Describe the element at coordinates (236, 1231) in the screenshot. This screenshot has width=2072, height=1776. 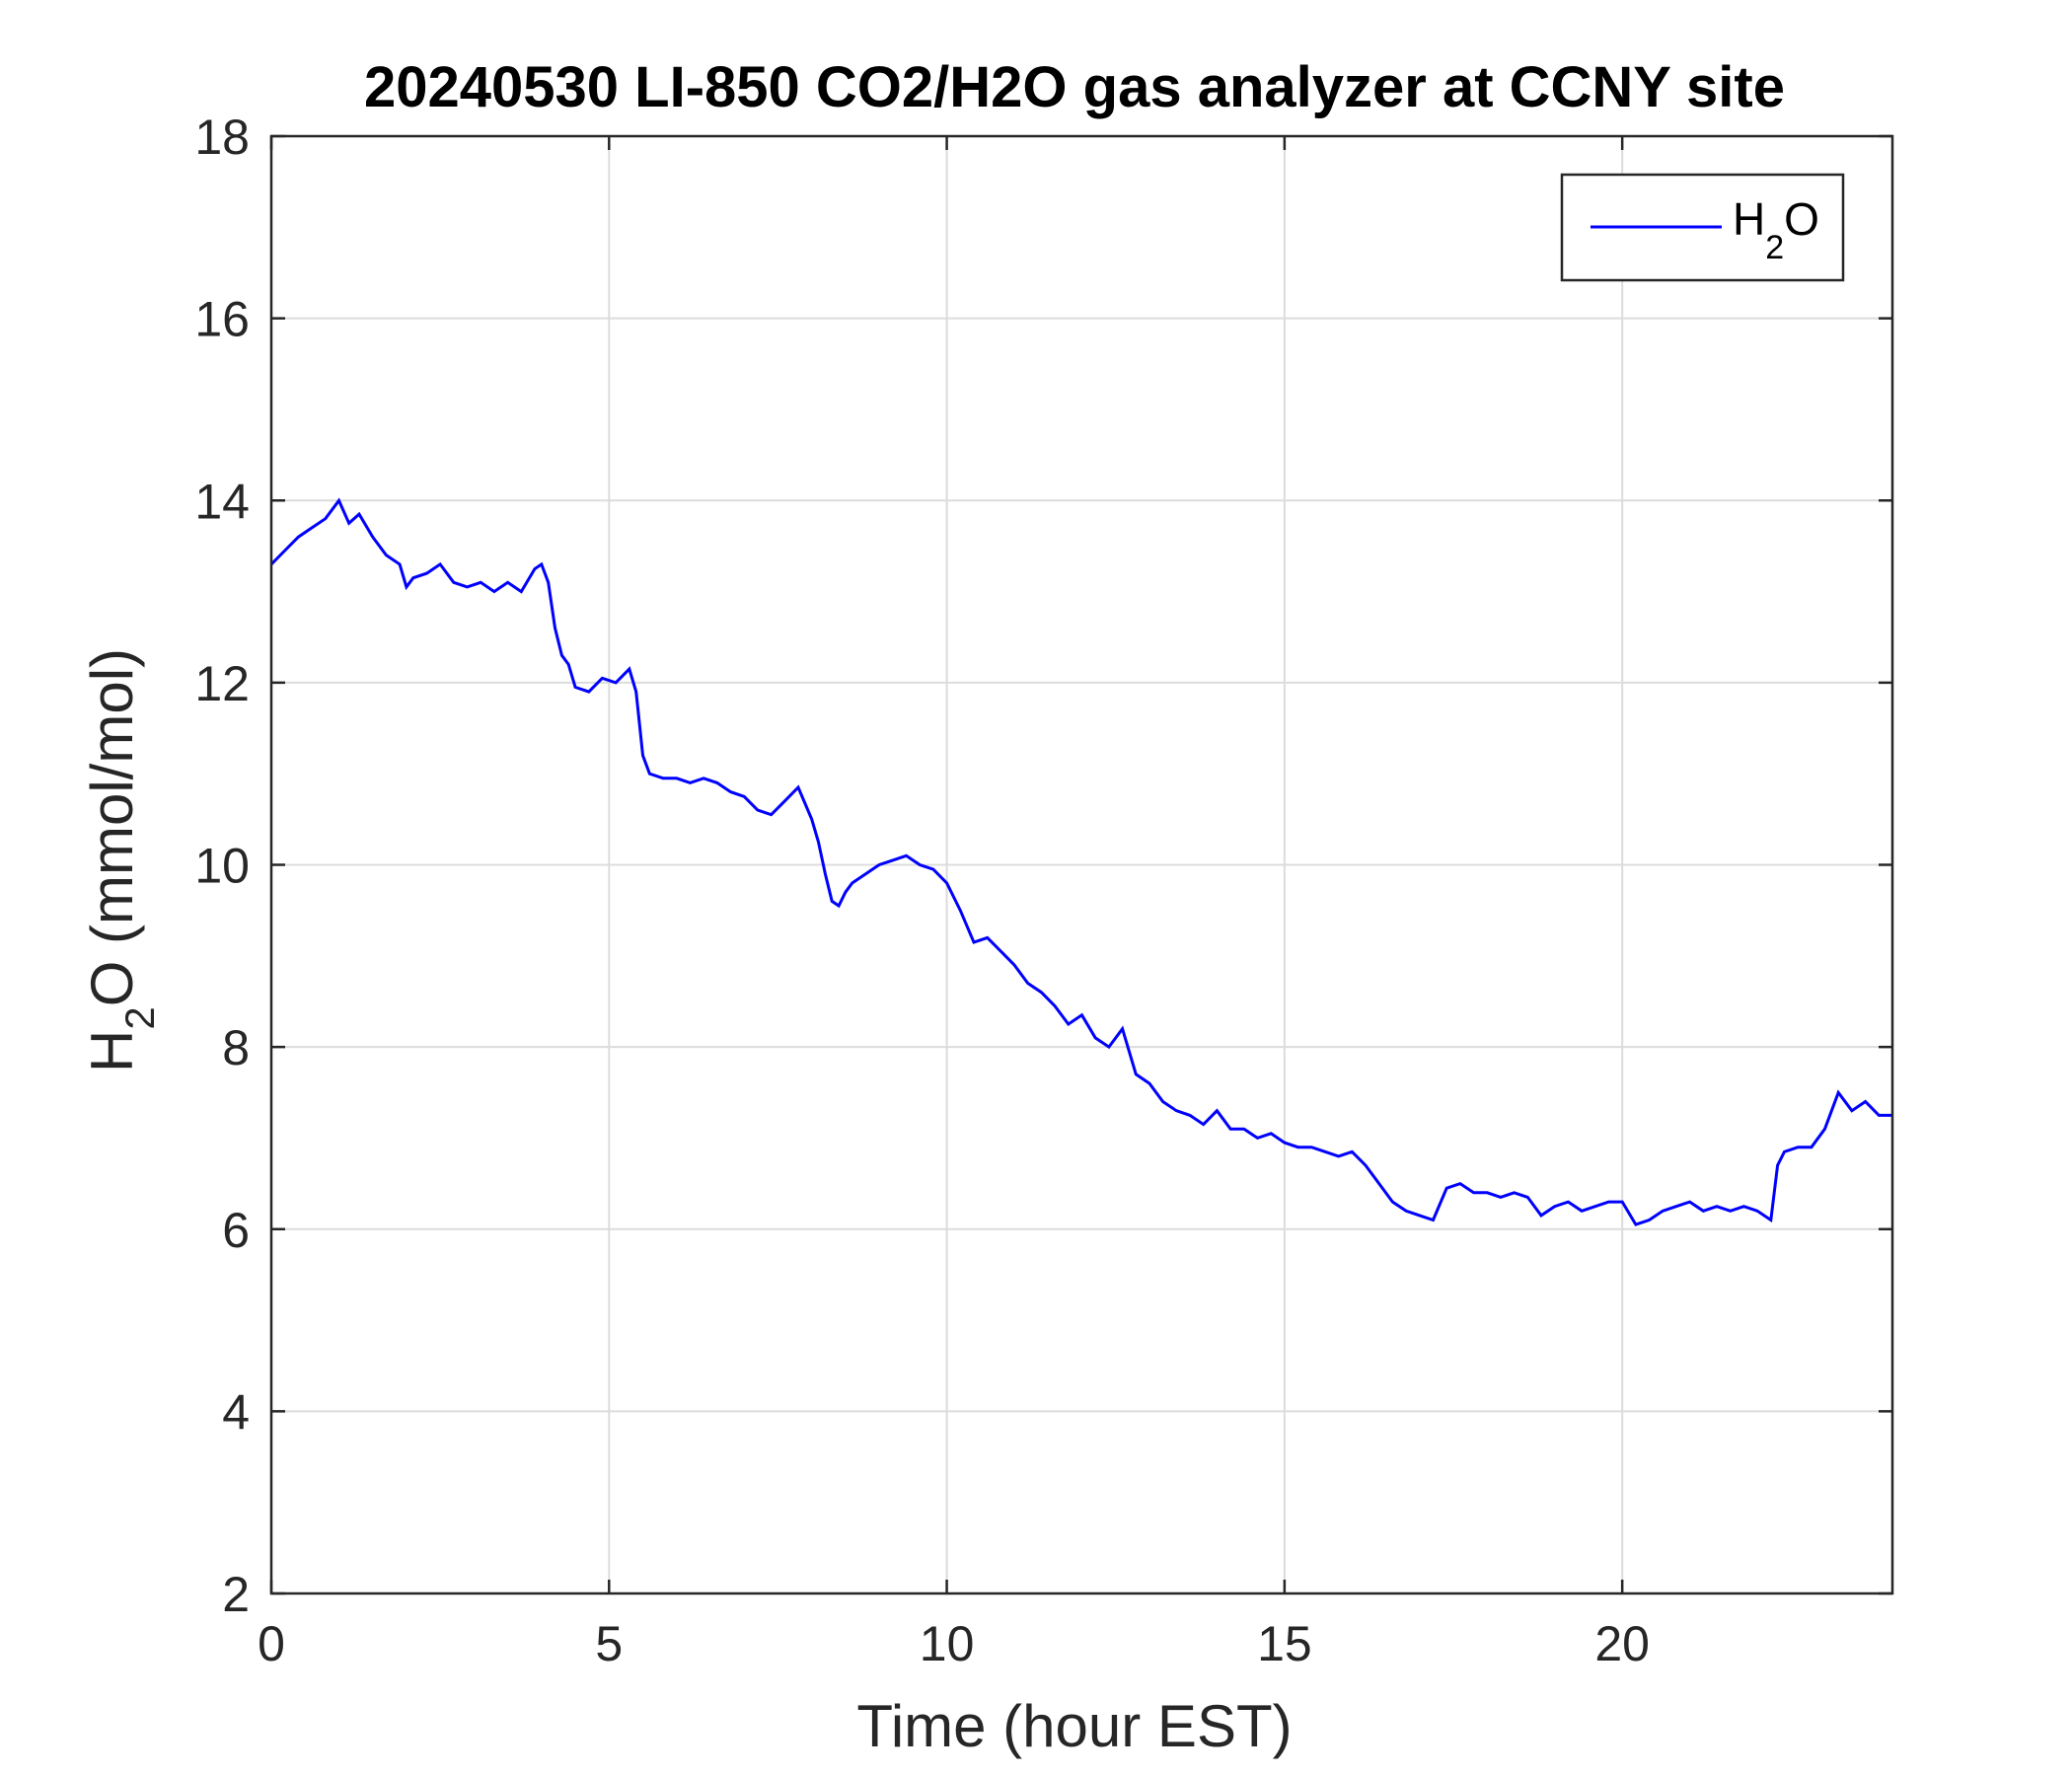
I see `y-tick-label: 6` at that location.